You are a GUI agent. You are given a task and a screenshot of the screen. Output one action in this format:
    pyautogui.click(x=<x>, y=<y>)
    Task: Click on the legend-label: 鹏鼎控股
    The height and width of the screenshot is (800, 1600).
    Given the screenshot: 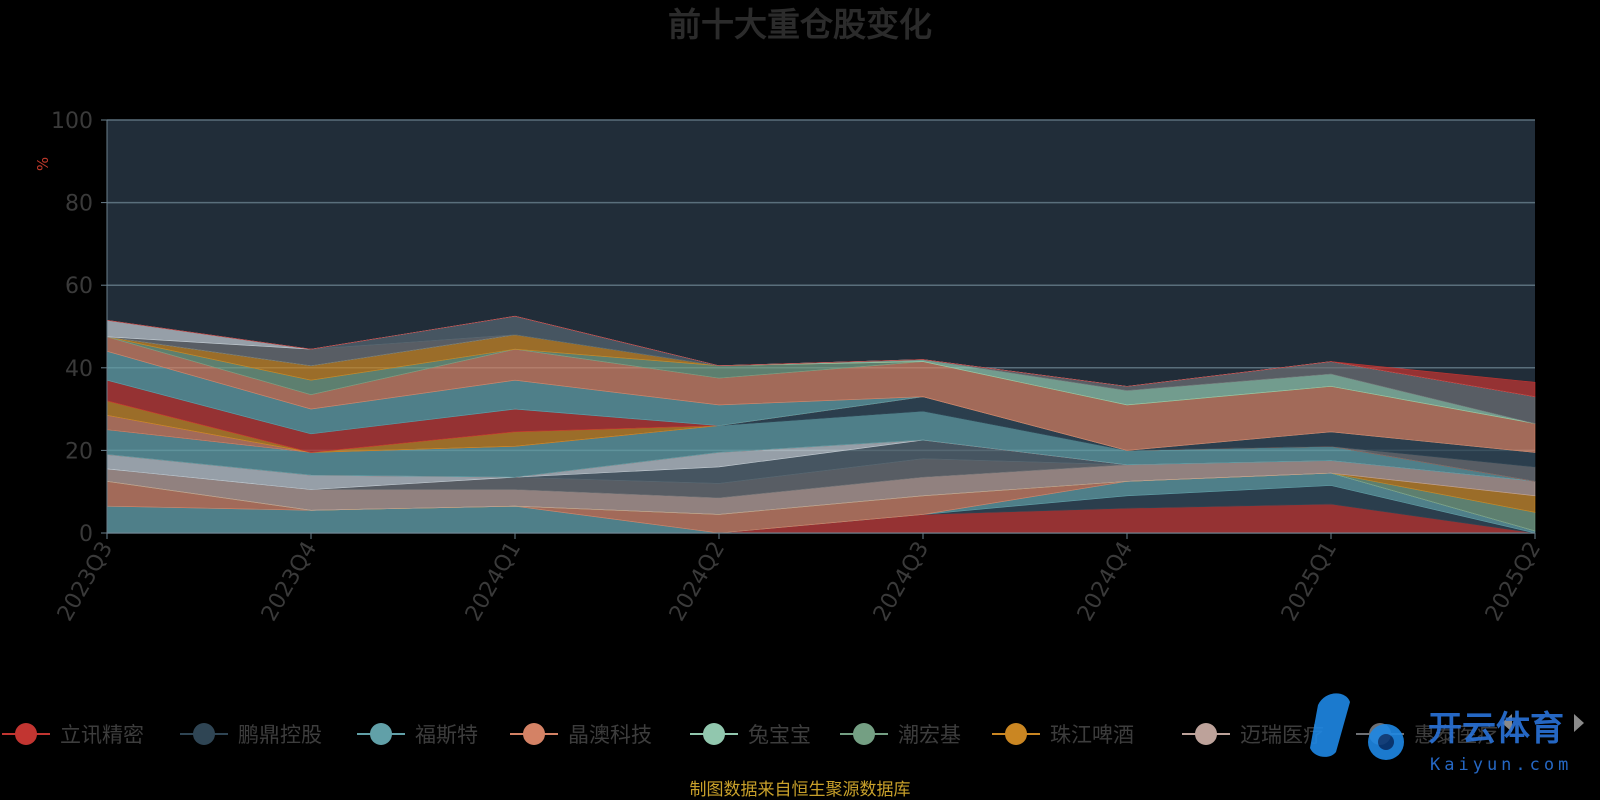 What is the action you would take?
    pyautogui.click(x=280, y=735)
    